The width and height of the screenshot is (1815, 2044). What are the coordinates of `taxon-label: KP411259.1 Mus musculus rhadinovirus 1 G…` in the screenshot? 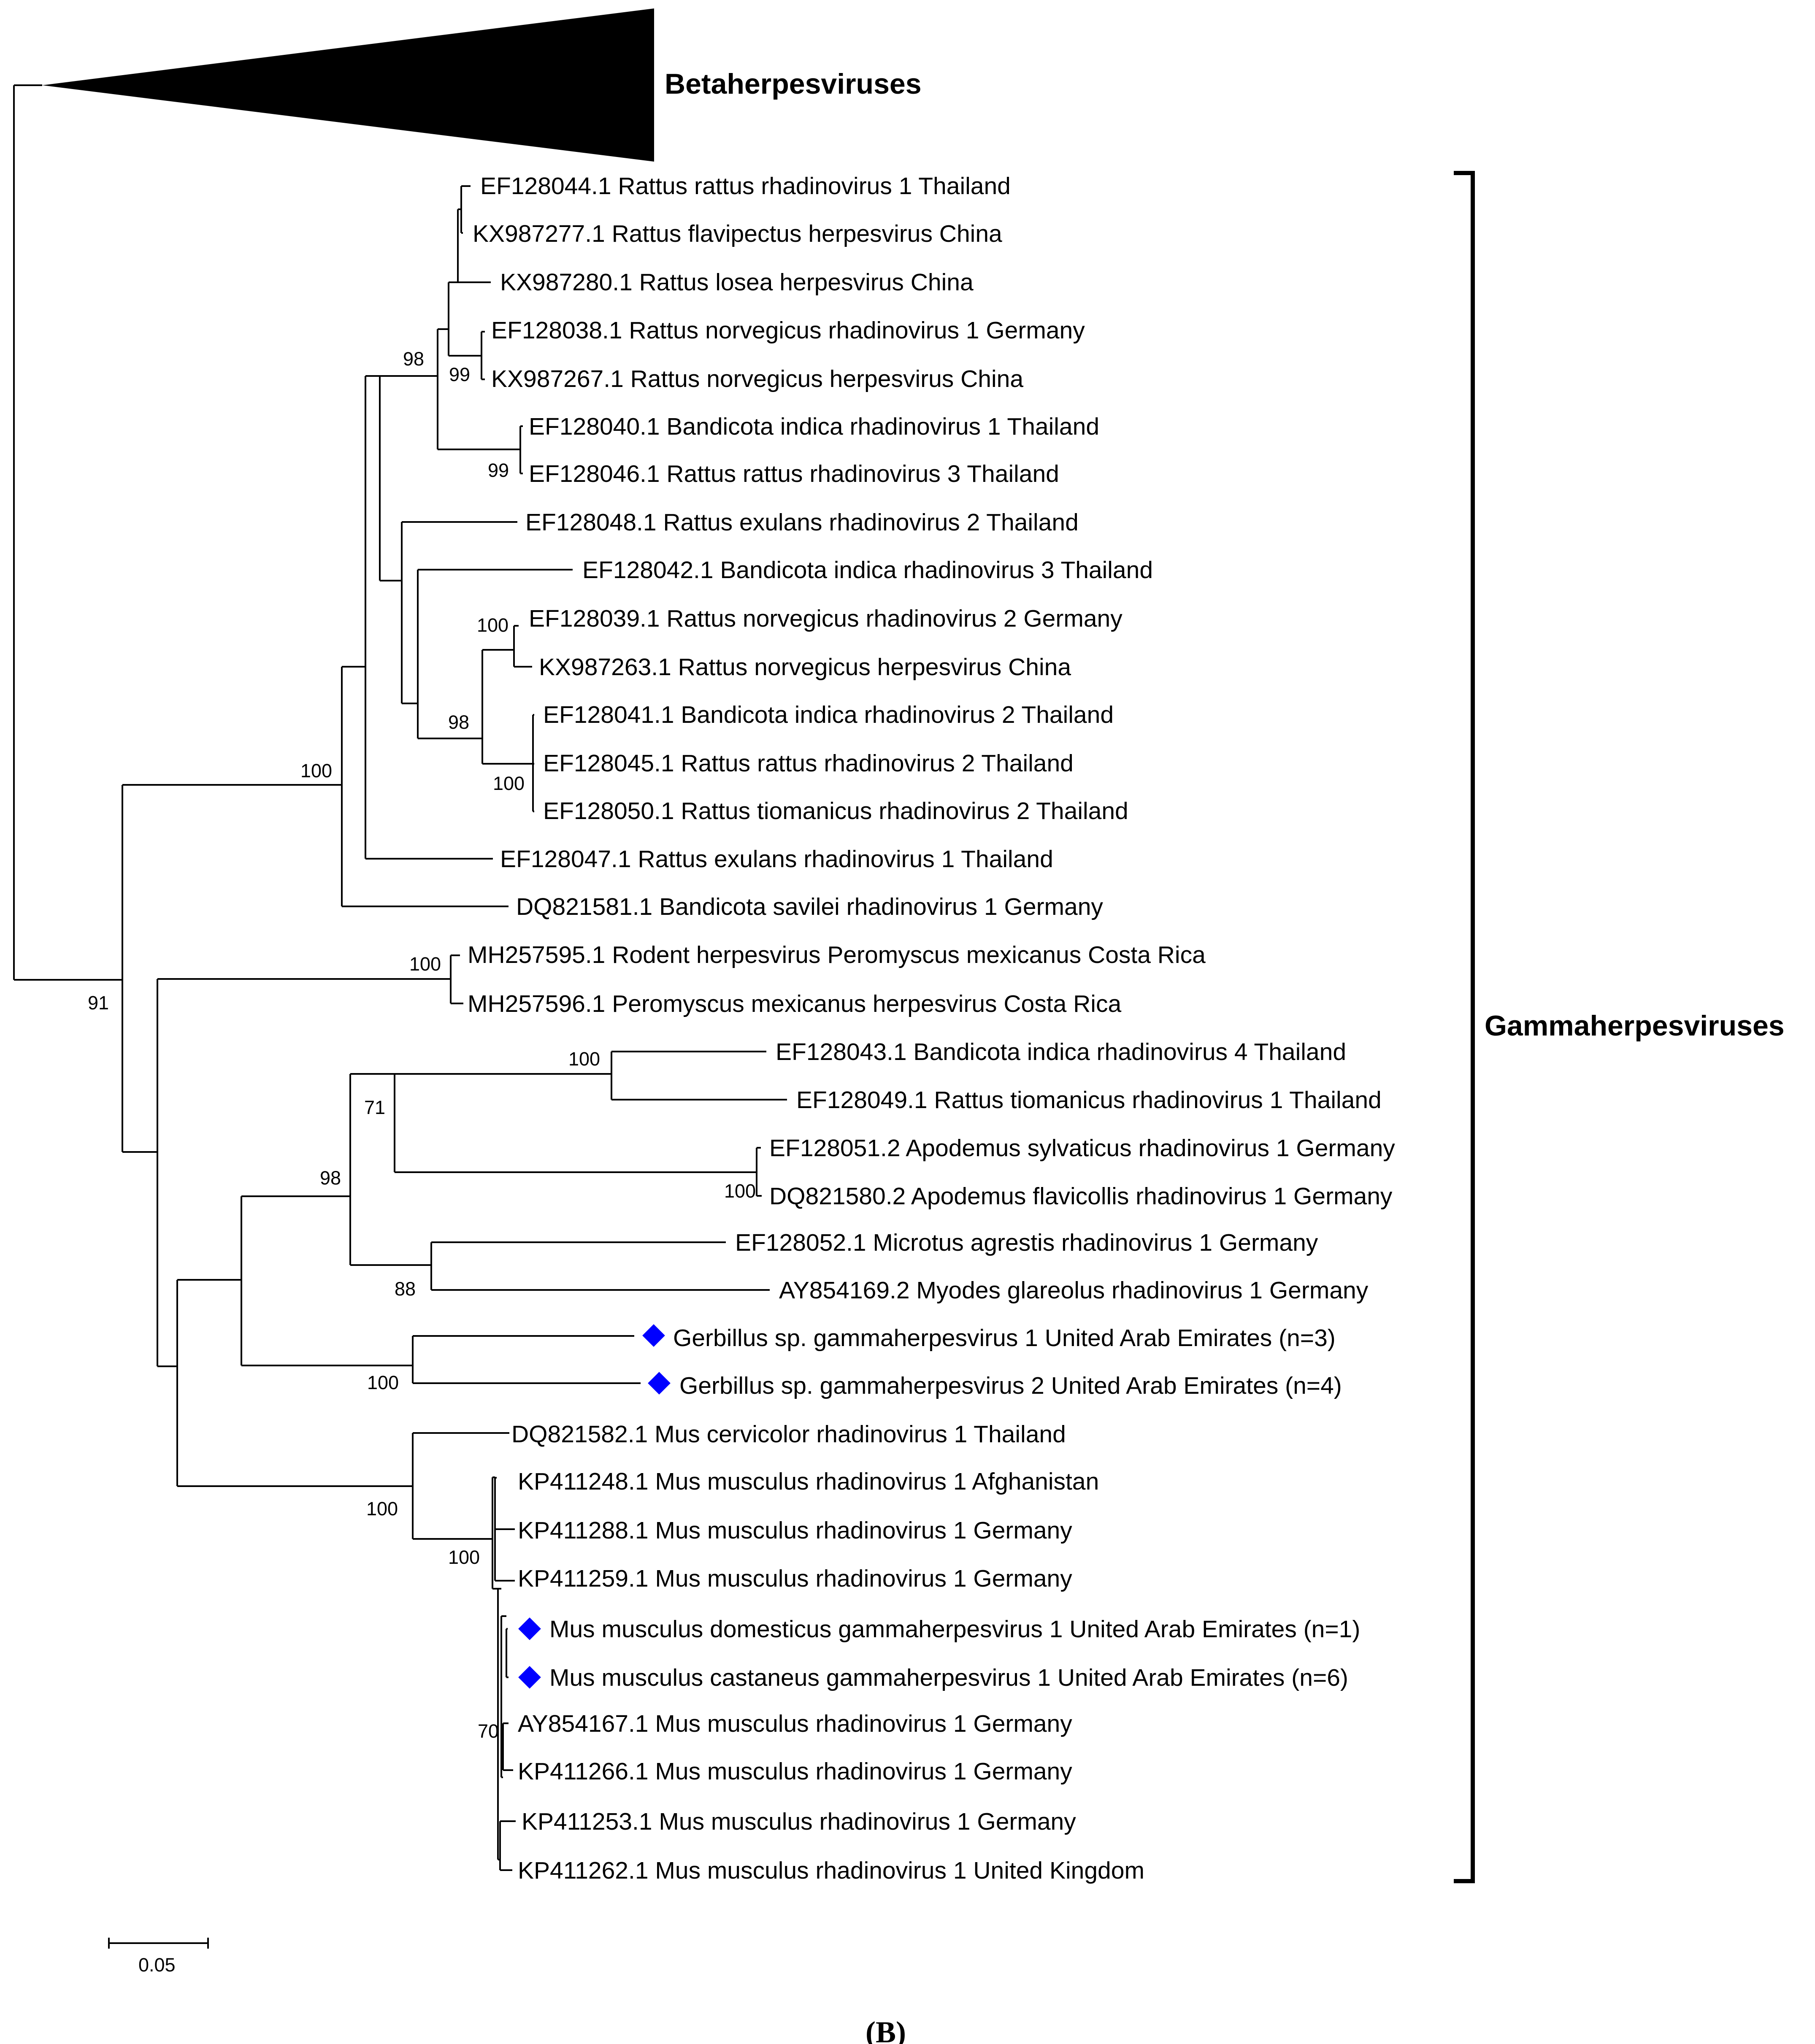 It's located at (795, 1579).